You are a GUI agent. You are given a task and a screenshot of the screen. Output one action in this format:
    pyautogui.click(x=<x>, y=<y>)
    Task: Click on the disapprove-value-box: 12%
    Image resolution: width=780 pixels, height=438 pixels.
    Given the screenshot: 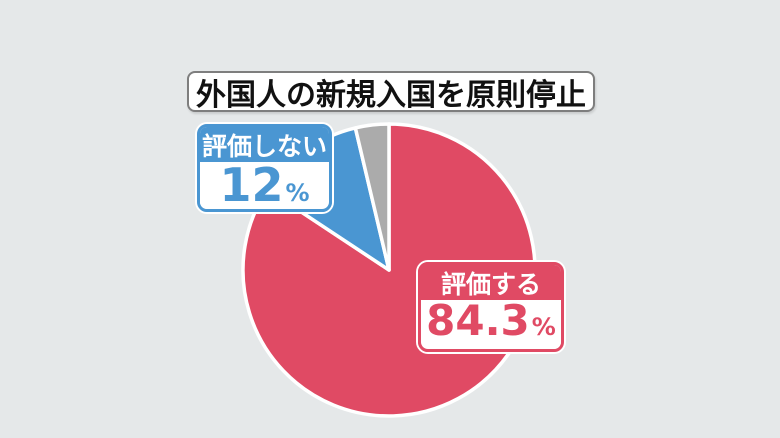 What is the action you would take?
    pyautogui.click(x=264, y=185)
    